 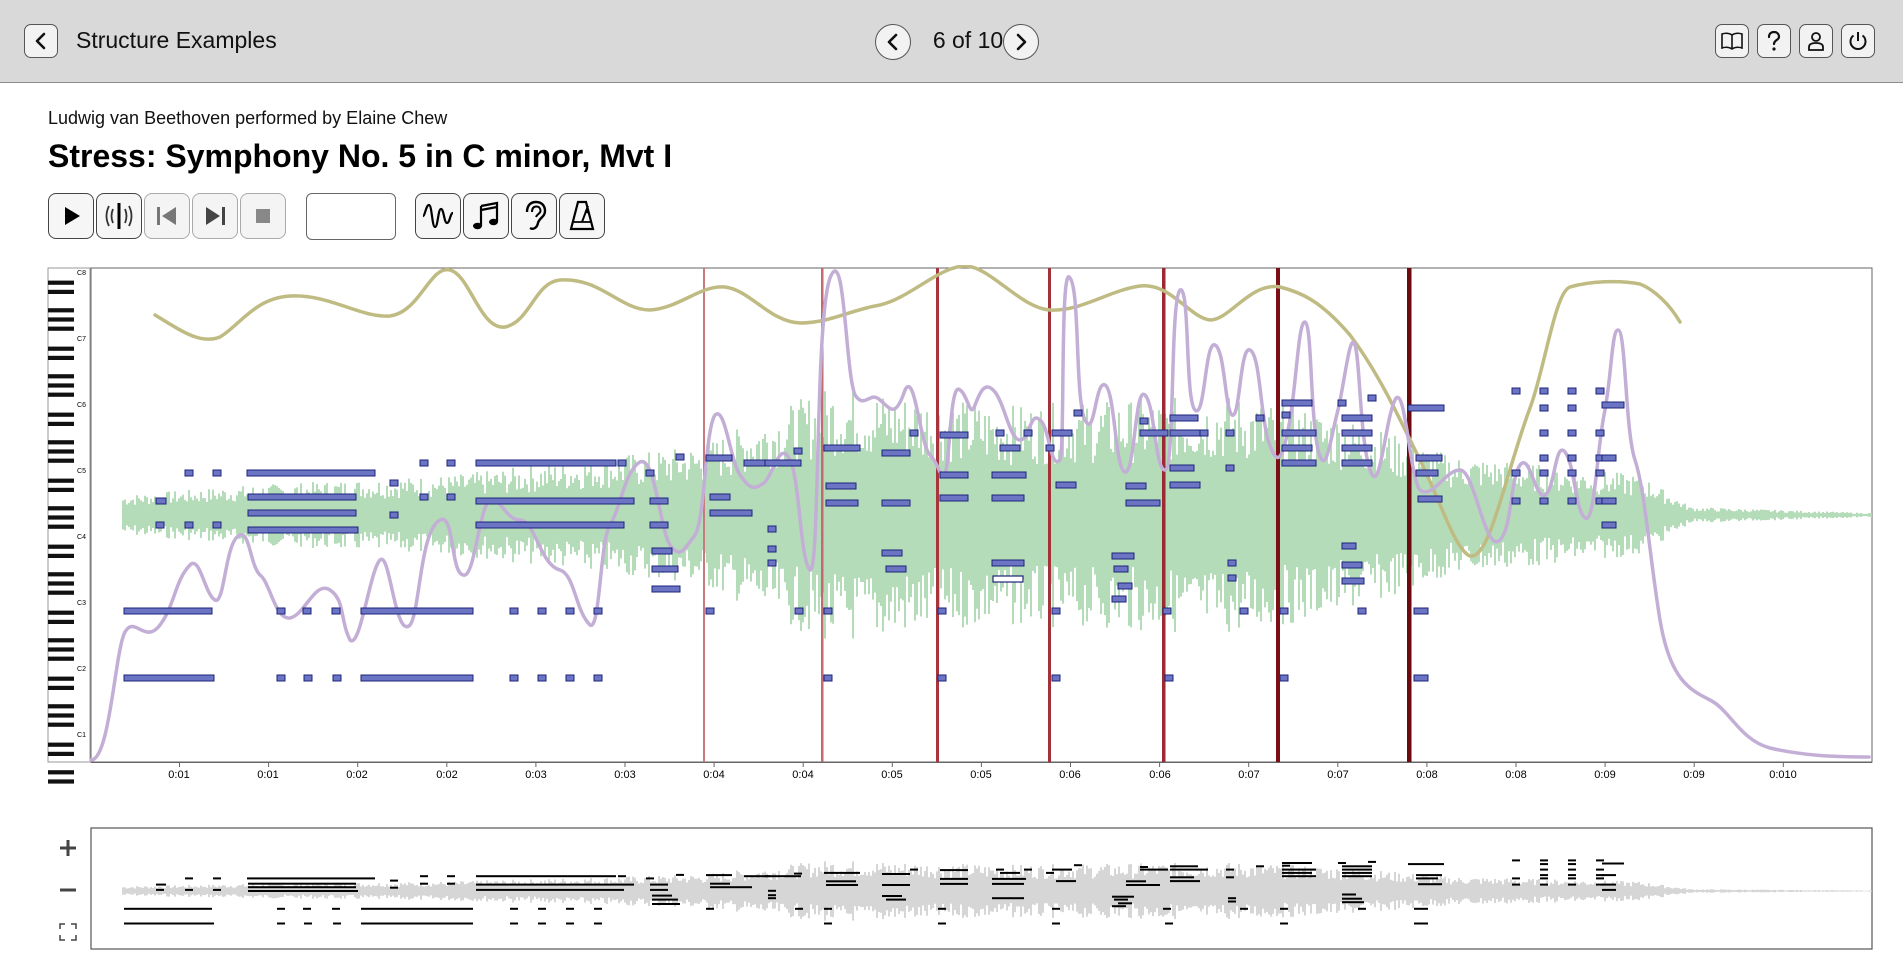 What do you see at coordinates (534, 216) in the screenshot?
I see `listen-toggle` at bounding box center [534, 216].